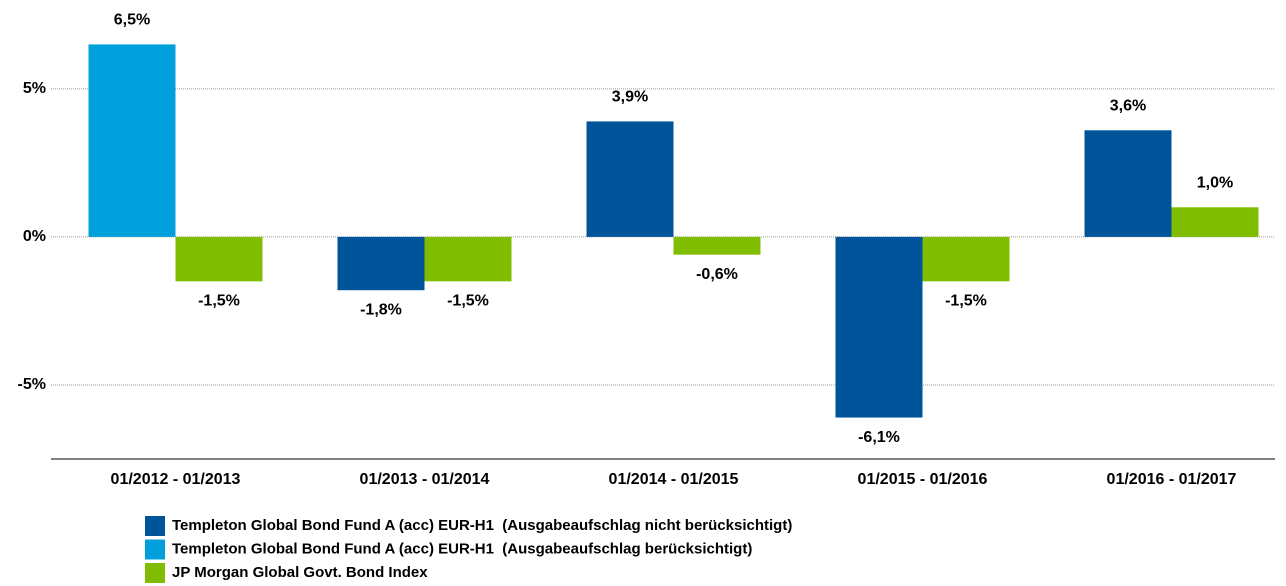  I want to click on value-label: 1,0%, so click(1215, 183).